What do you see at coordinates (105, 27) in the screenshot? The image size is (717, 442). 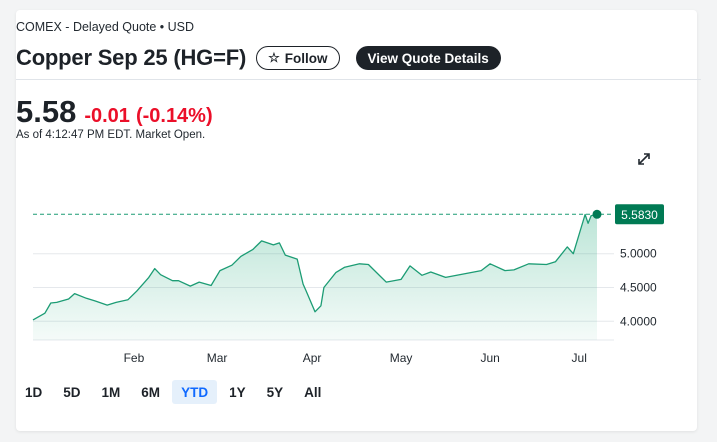 I see `exchange-info: COMEX - Delayed Quote • USD` at bounding box center [105, 27].